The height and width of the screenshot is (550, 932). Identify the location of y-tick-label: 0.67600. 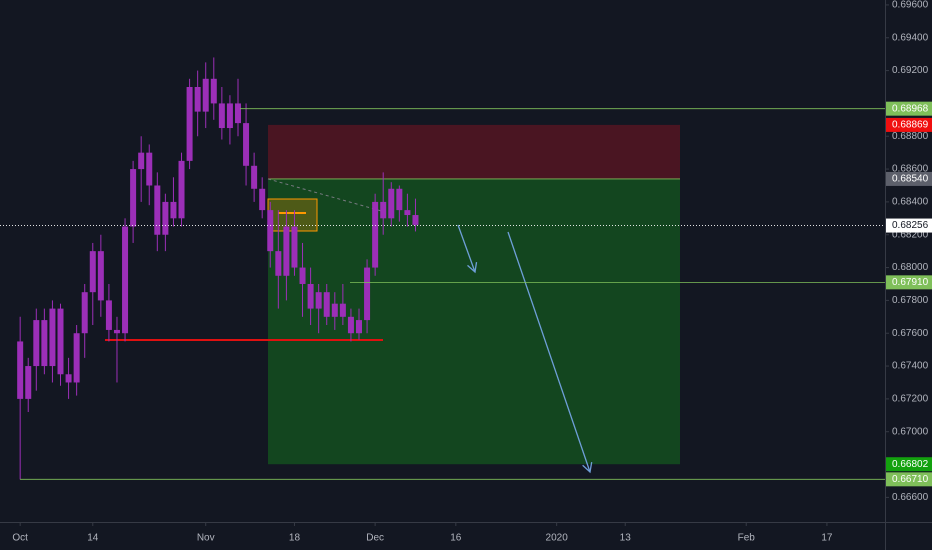
(910, 333).